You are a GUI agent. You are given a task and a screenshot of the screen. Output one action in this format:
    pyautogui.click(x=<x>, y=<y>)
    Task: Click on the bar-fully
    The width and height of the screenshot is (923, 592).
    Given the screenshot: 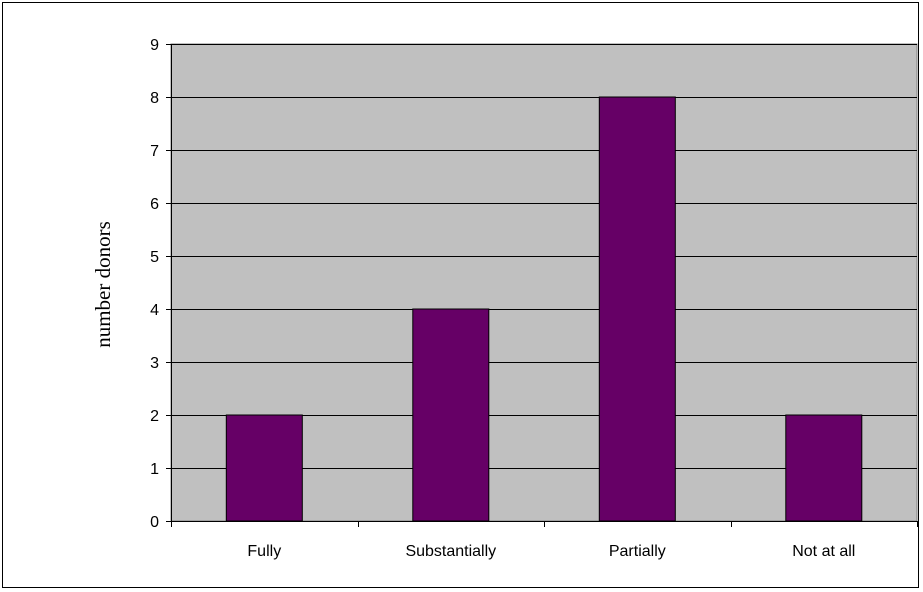 What is the action you would take?
    pyautogui.click(x=264, y=468)
    